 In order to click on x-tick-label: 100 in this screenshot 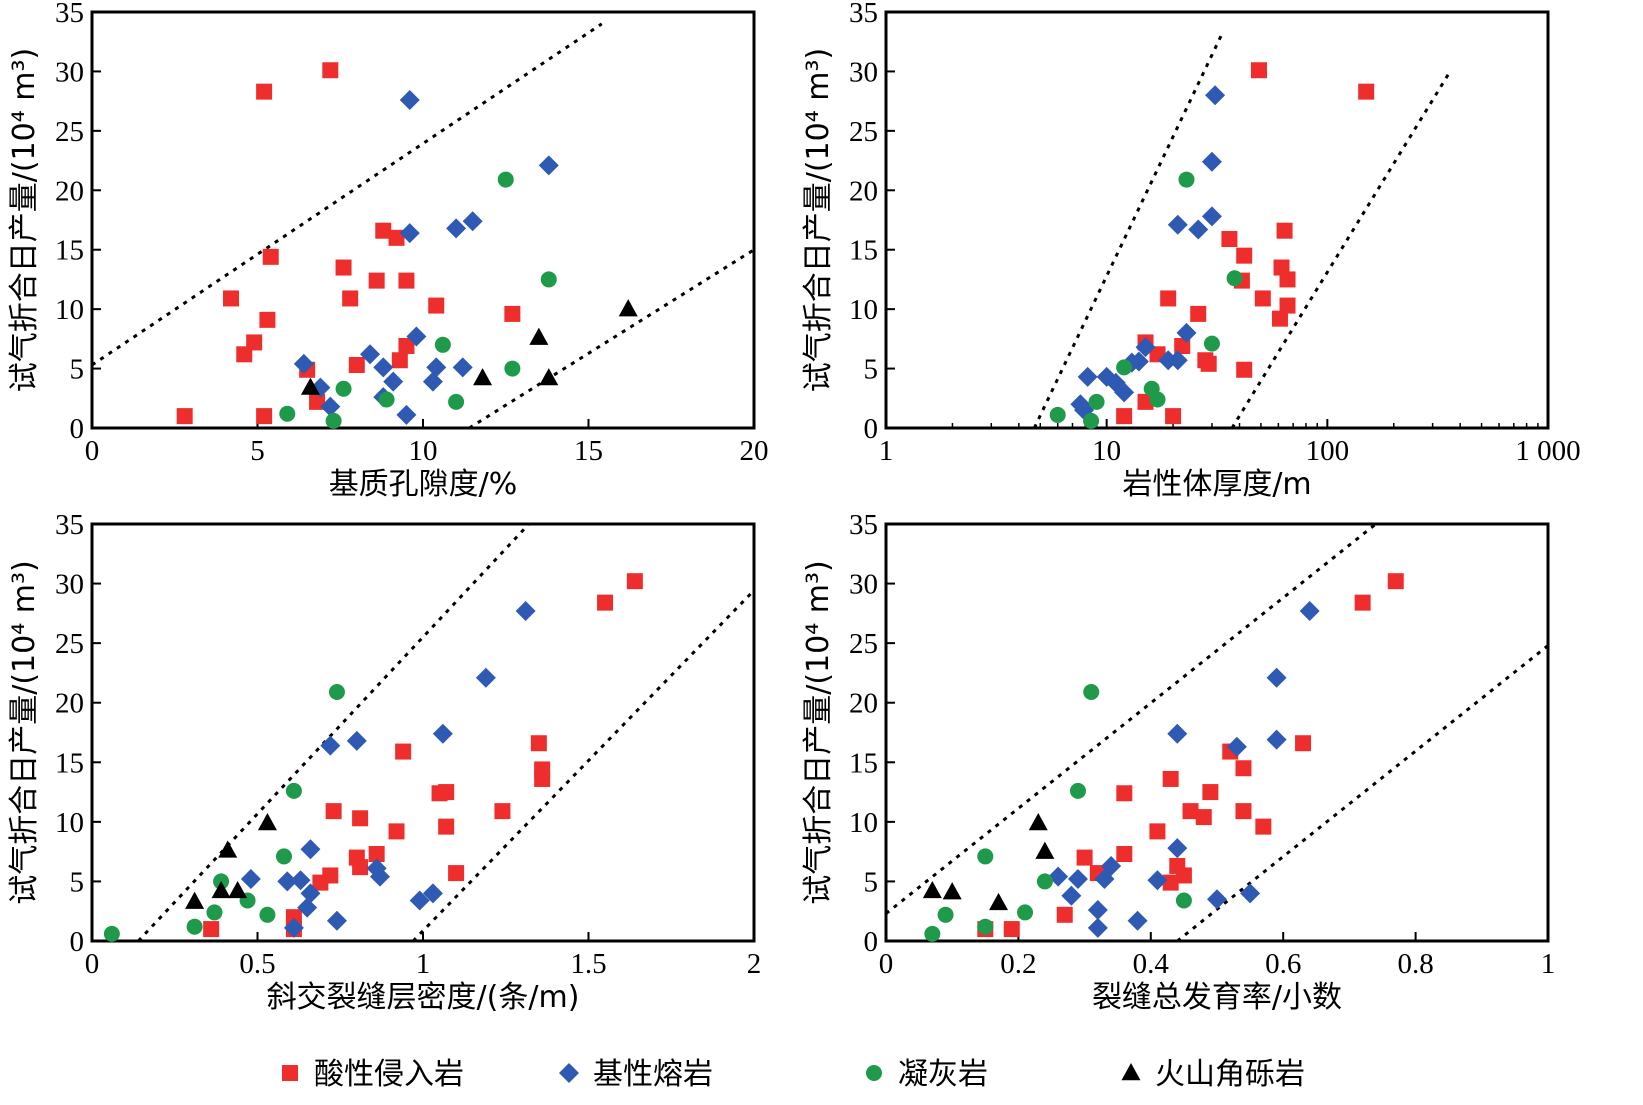, I will do `click(1328, 451)`.